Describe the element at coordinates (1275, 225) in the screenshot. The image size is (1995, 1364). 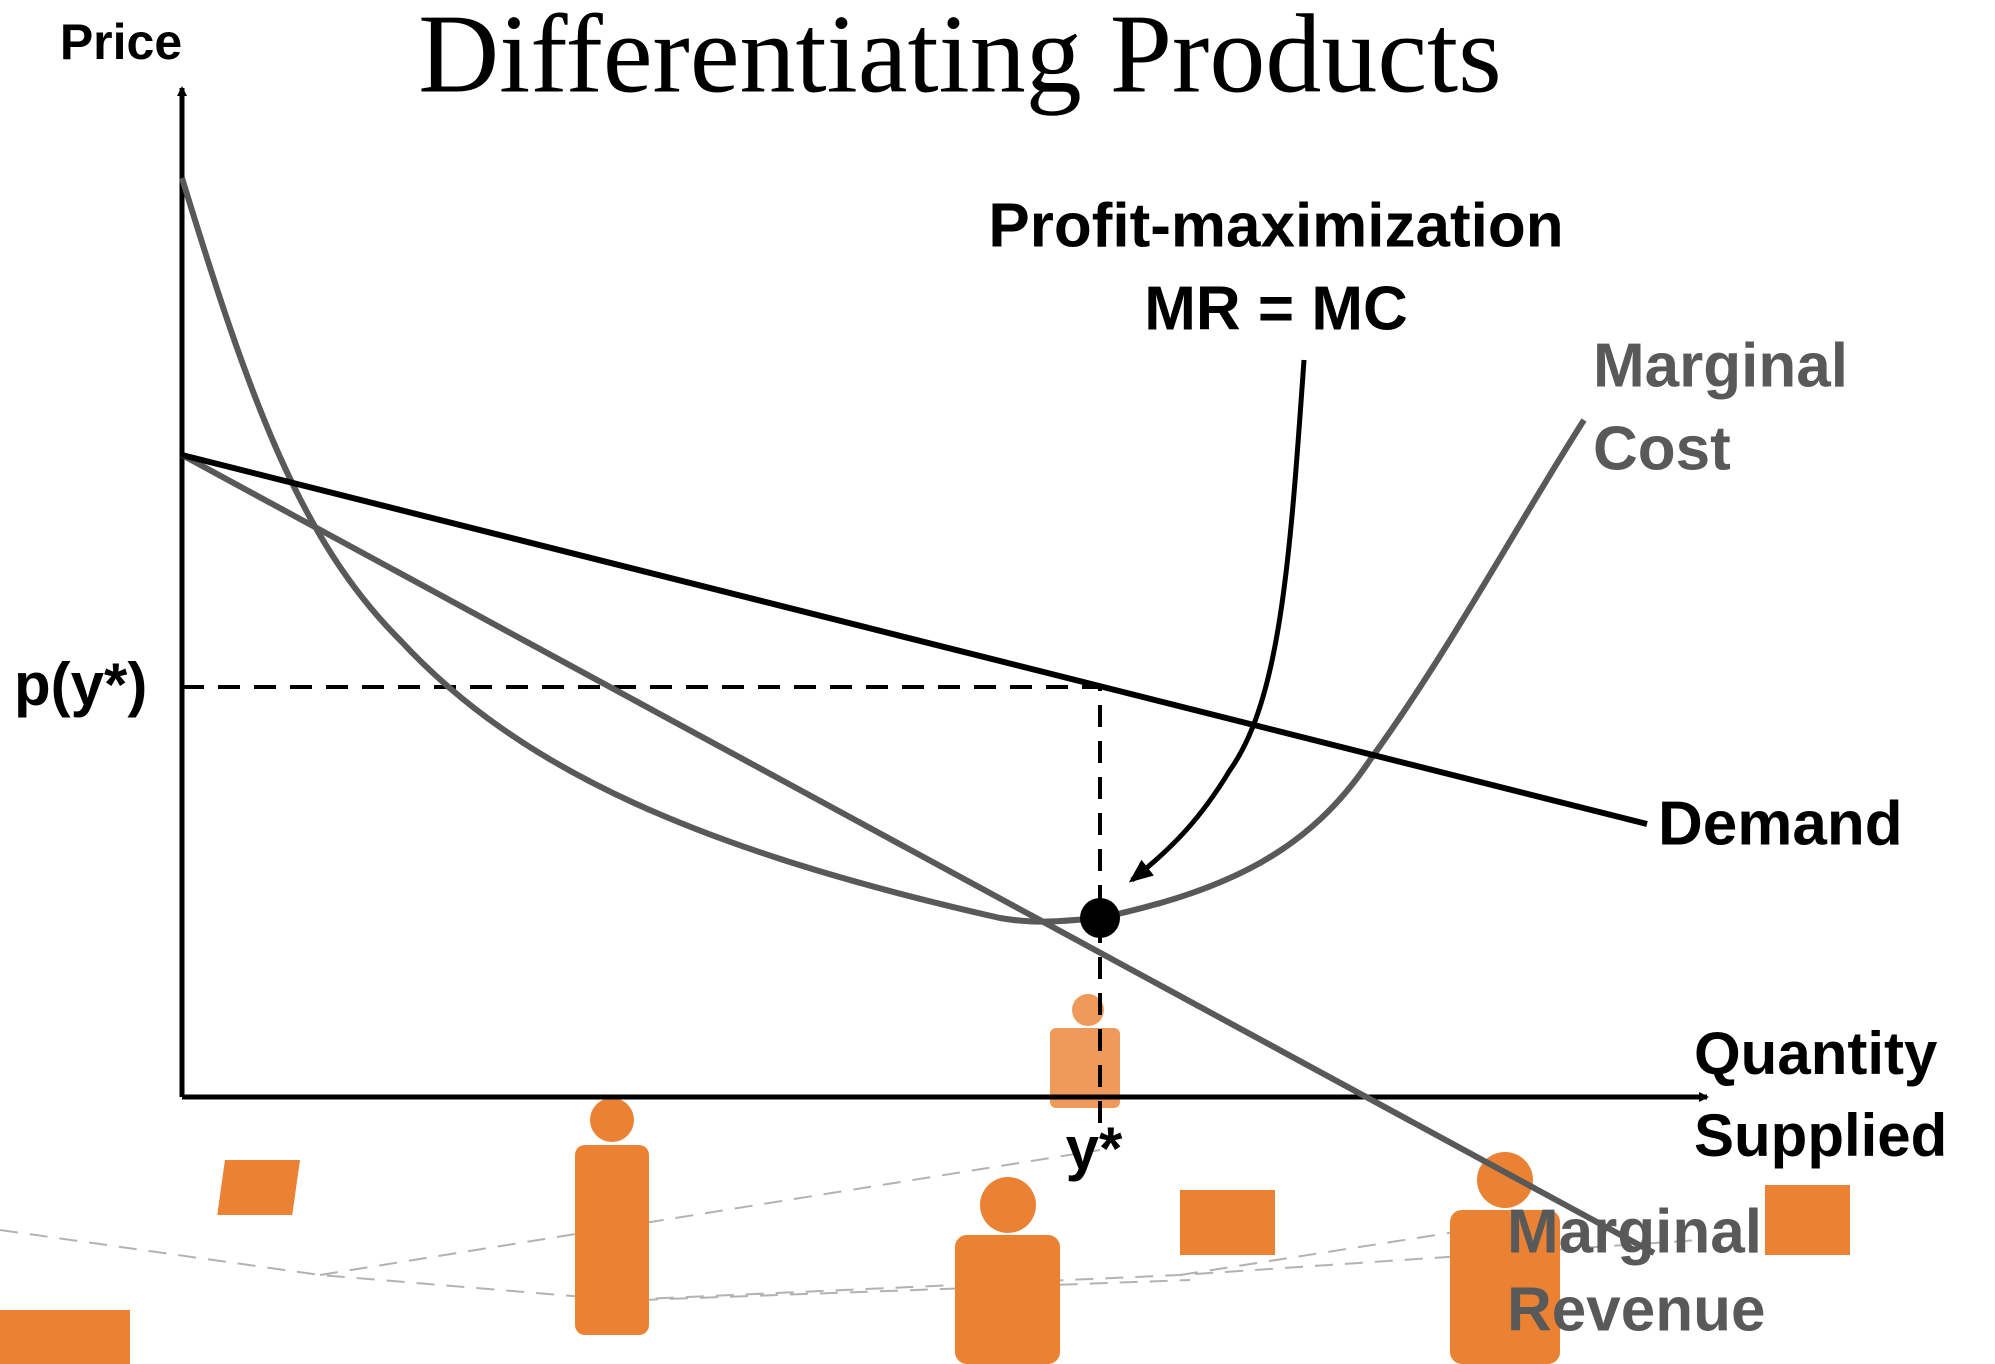
I see `annotation: Profit-maximization` at that location.